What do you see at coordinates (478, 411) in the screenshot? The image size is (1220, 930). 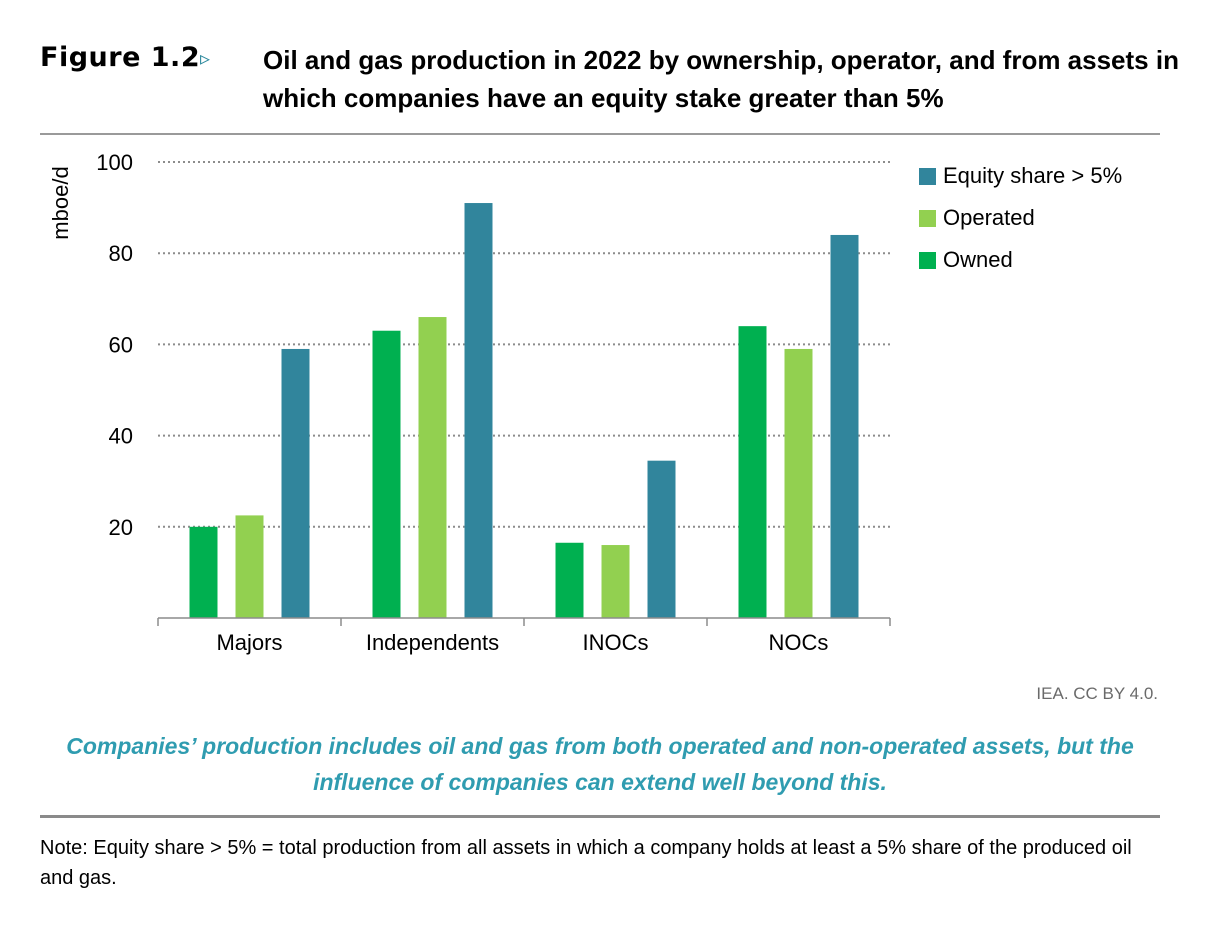 I see `bar-equity-share-5--independents` at bounding box center [478, 411].